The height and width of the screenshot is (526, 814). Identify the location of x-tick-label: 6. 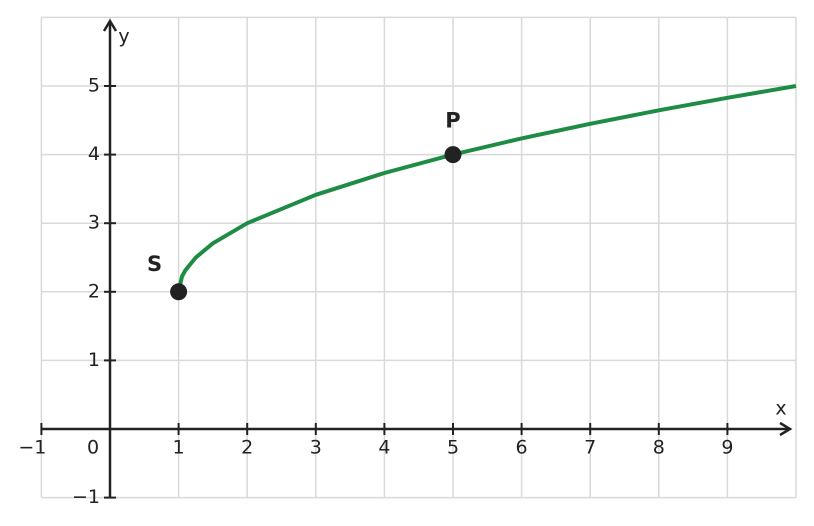
(522, 448).